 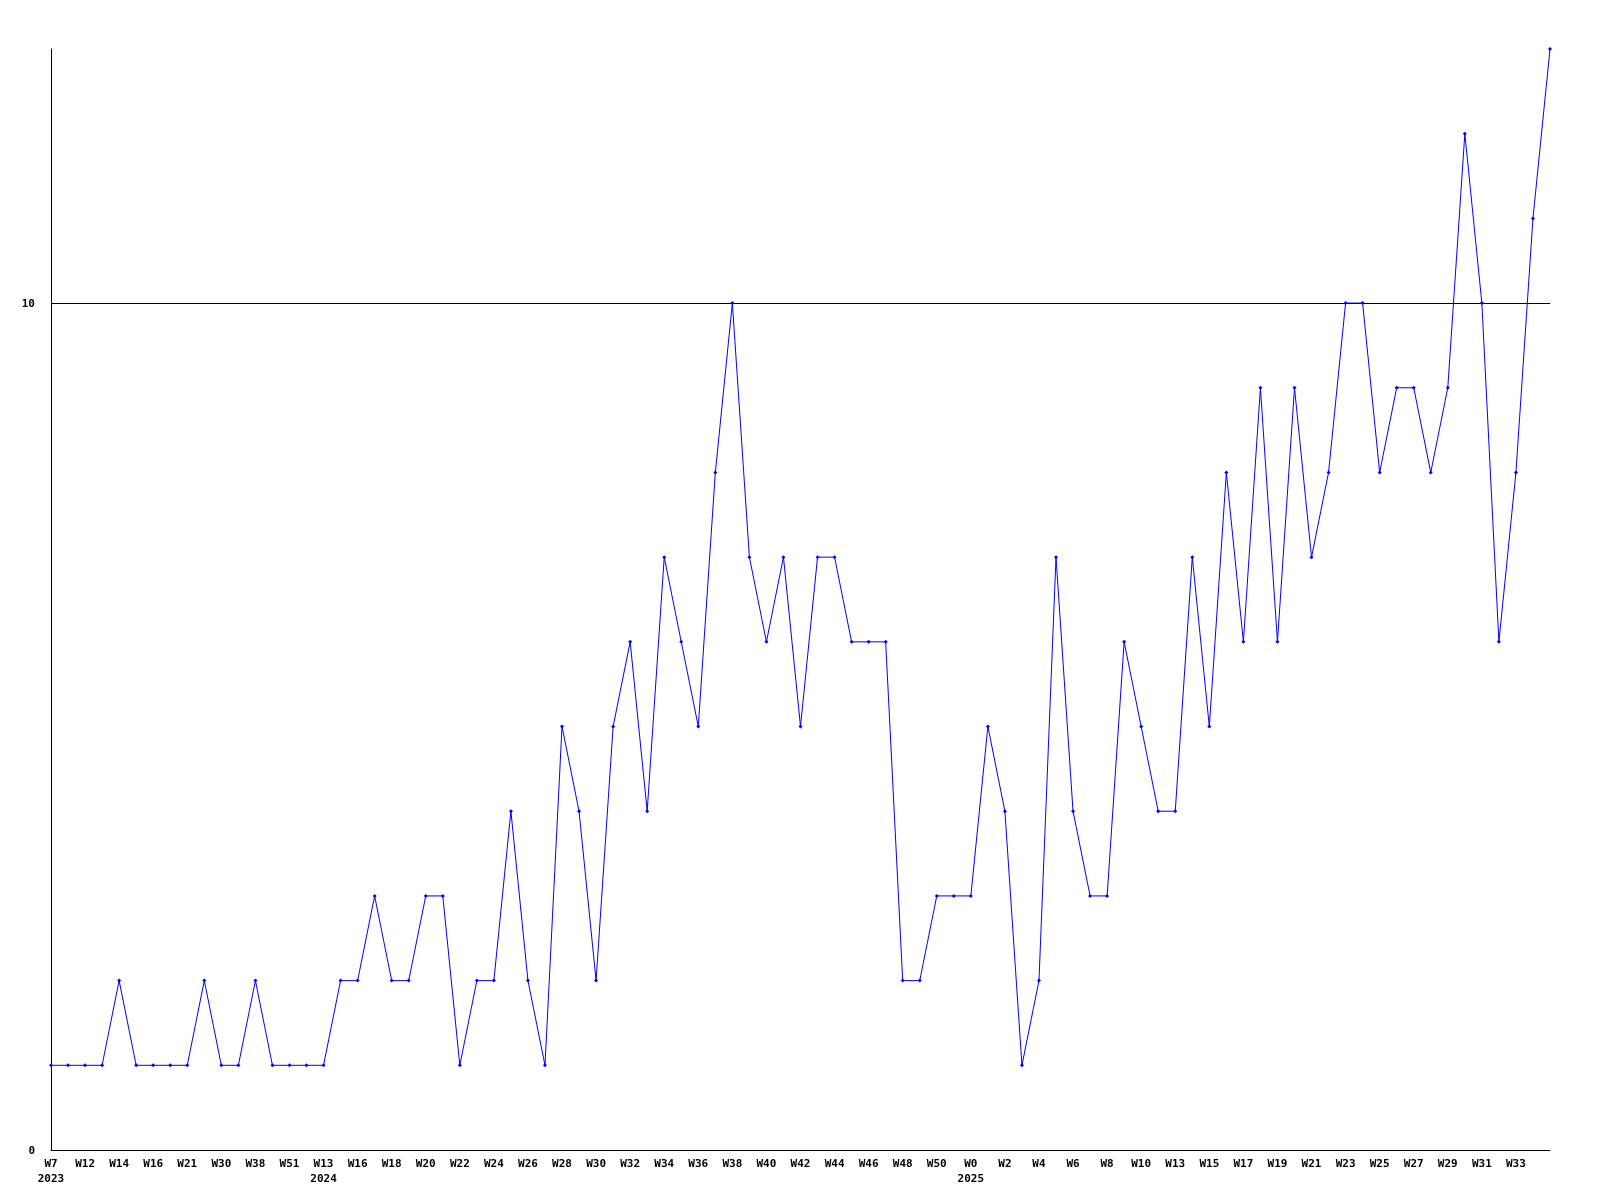 What do you see at coordinates (630, 1163) in the screenshot?
I see `x-tick-label: W32` at bounding box center [630, 1163].